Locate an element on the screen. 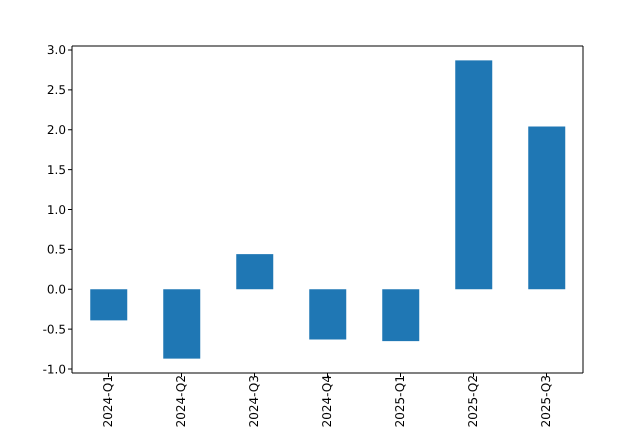 This screenshot has height=443, width=640. y-tick-label: 0.0 is located at coordinates (56, 289).